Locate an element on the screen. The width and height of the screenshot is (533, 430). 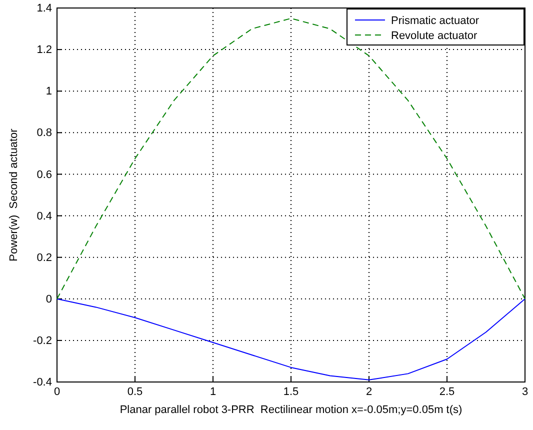
x-tick-label: 2.5 is located at coordinates (447, 392).